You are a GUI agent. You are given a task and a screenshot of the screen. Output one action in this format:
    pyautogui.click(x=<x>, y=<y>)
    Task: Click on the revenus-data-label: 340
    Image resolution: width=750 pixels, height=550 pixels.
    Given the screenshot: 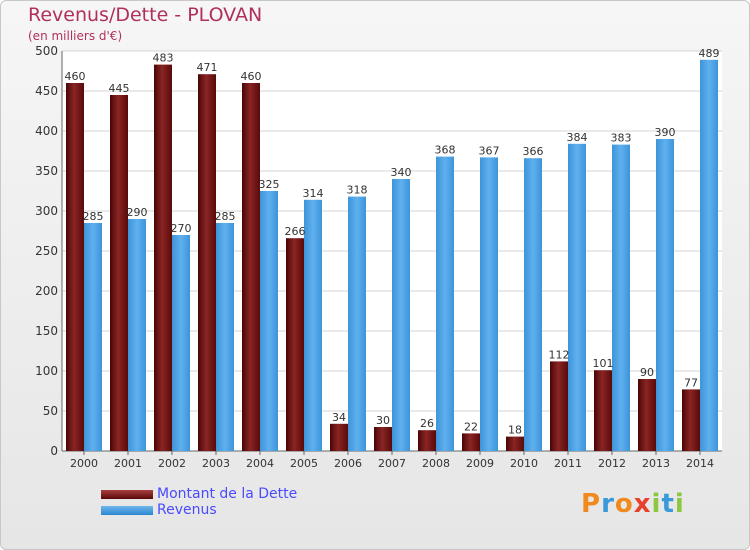 What is the action you would take?
    pyautogui.click(x=401, y=172)
    